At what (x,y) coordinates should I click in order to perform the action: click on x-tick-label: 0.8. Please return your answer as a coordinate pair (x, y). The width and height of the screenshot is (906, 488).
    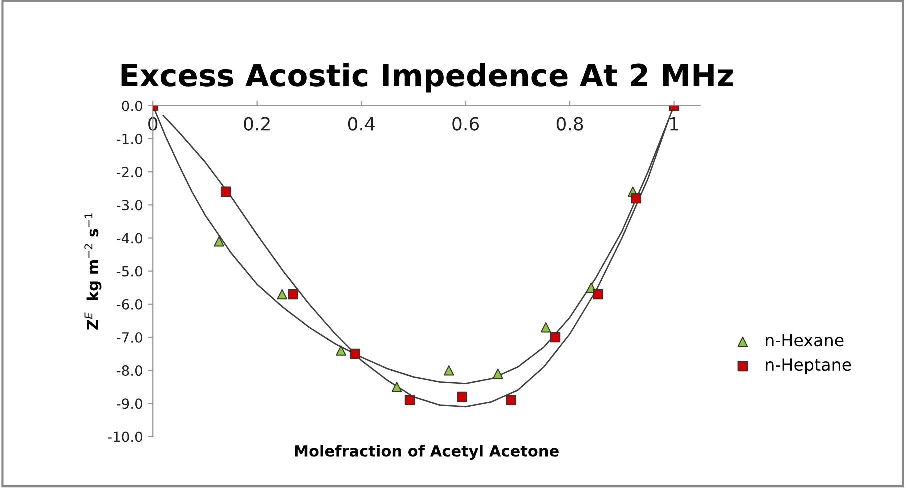
    Looking at the image, I should click on (570, 124).